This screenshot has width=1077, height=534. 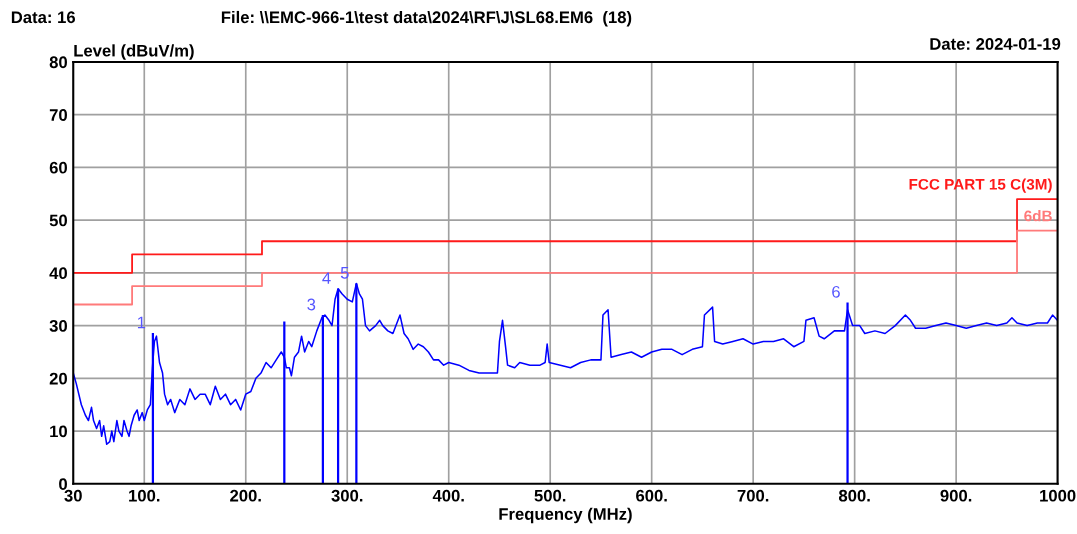 What do you see at coordinates (426, 18) in the screenshot?
I see `chart-title: File: \\EMC-966-1\test data\2024\RF\J\SL68.EM6 (18)` at bounding box center [426, 18].